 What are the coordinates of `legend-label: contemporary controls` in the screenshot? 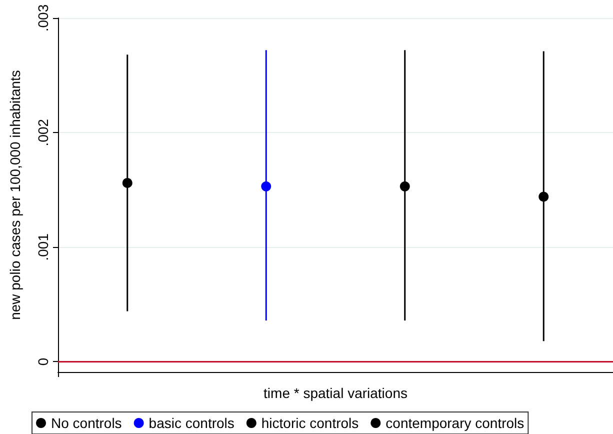 It's located at (455, 423).